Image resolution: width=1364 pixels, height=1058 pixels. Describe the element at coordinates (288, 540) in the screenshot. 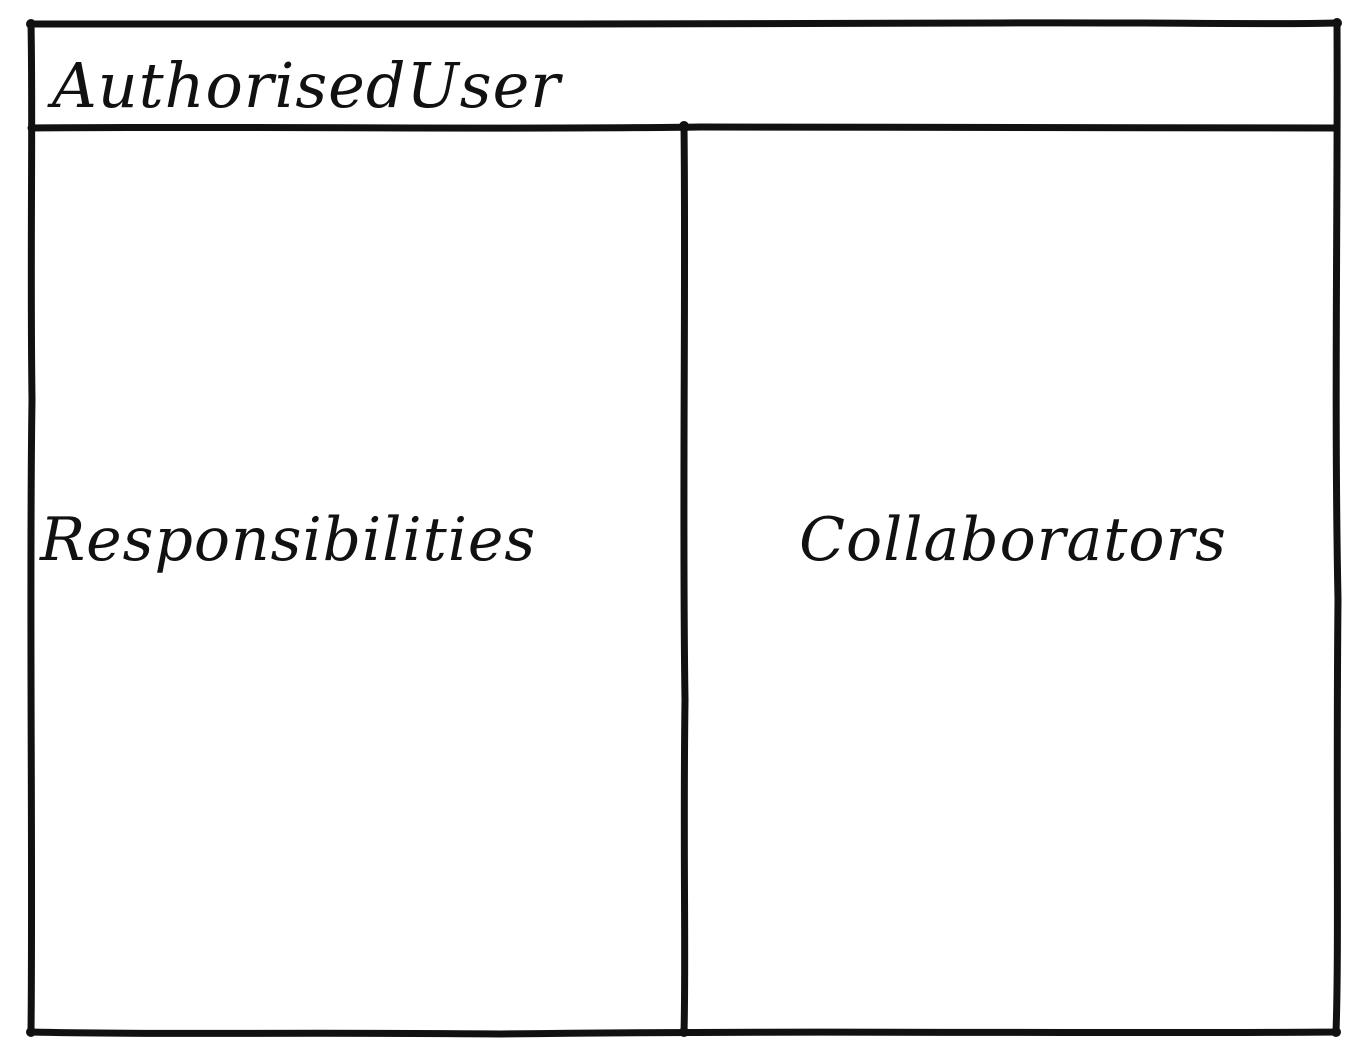

I see `responsibilities-label: Responsibilities` at that location.